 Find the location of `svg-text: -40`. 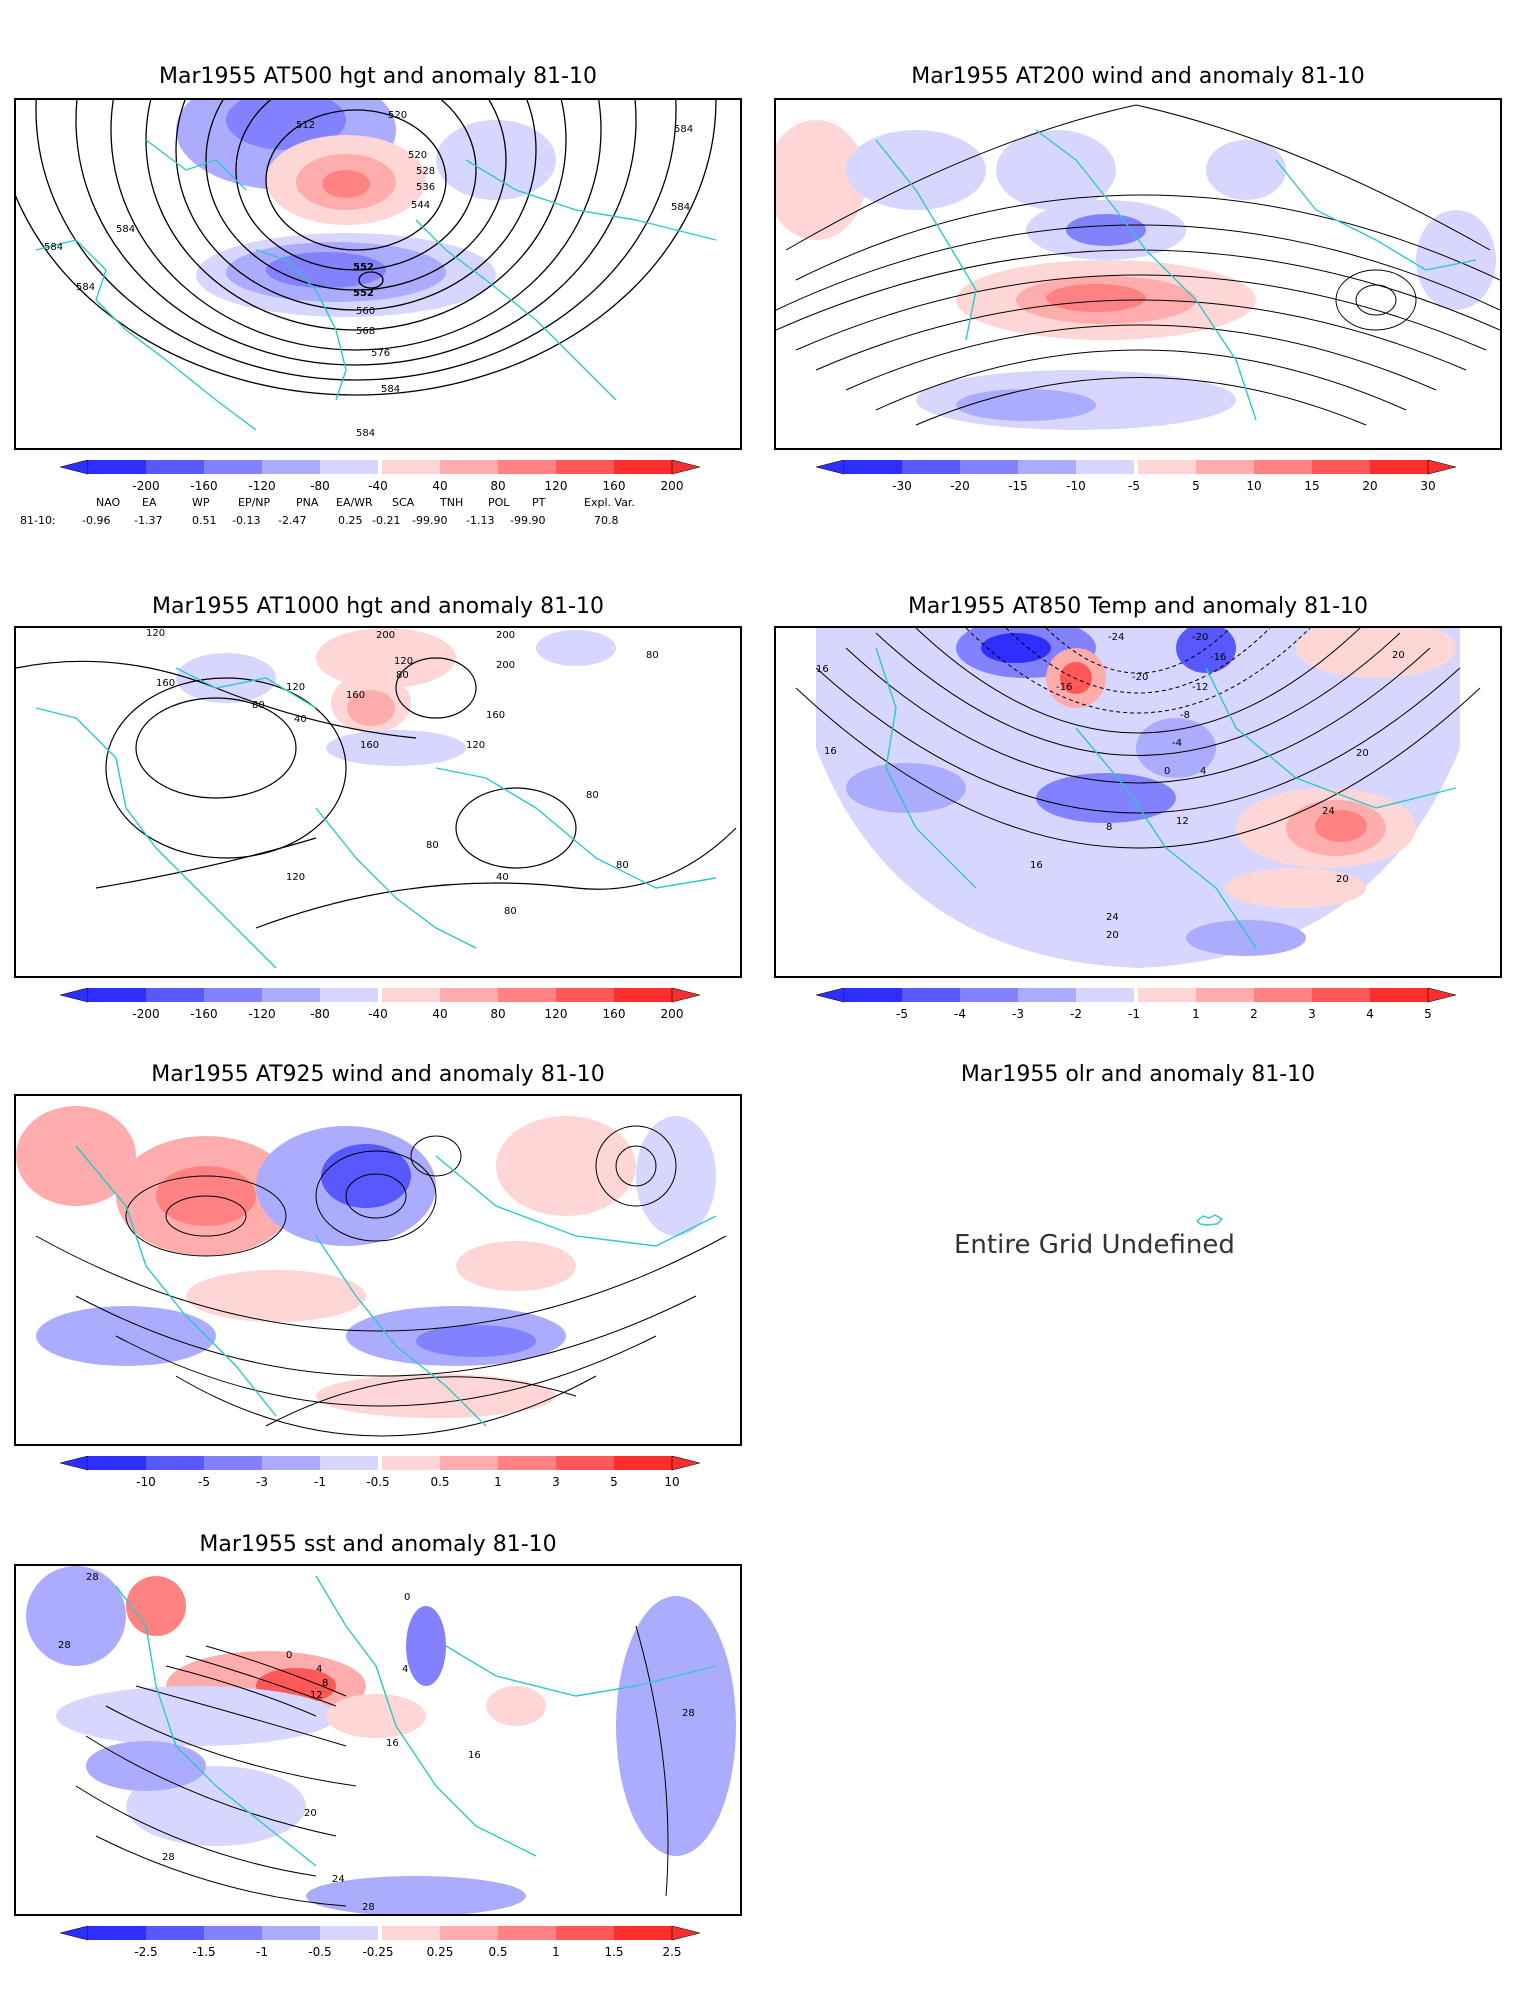

svg-text: -40 is located at coordinates (378, 486).